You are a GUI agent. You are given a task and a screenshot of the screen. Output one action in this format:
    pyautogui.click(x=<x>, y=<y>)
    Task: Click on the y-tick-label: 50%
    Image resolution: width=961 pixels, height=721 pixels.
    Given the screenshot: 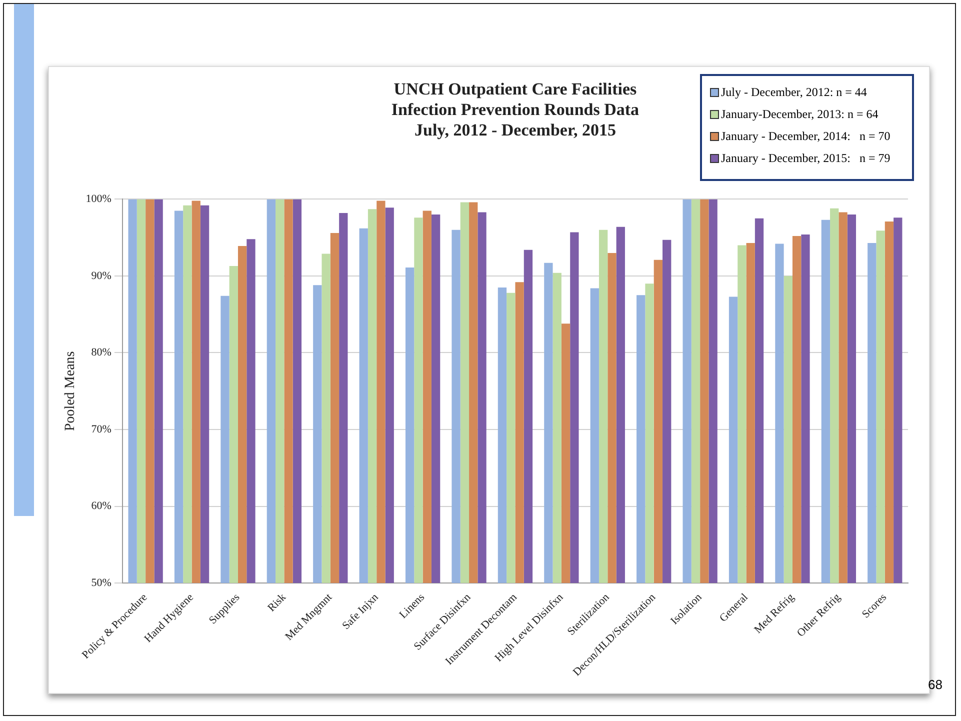 What is the action you would take?
    pyautogui.click(x=101, y=582)
    